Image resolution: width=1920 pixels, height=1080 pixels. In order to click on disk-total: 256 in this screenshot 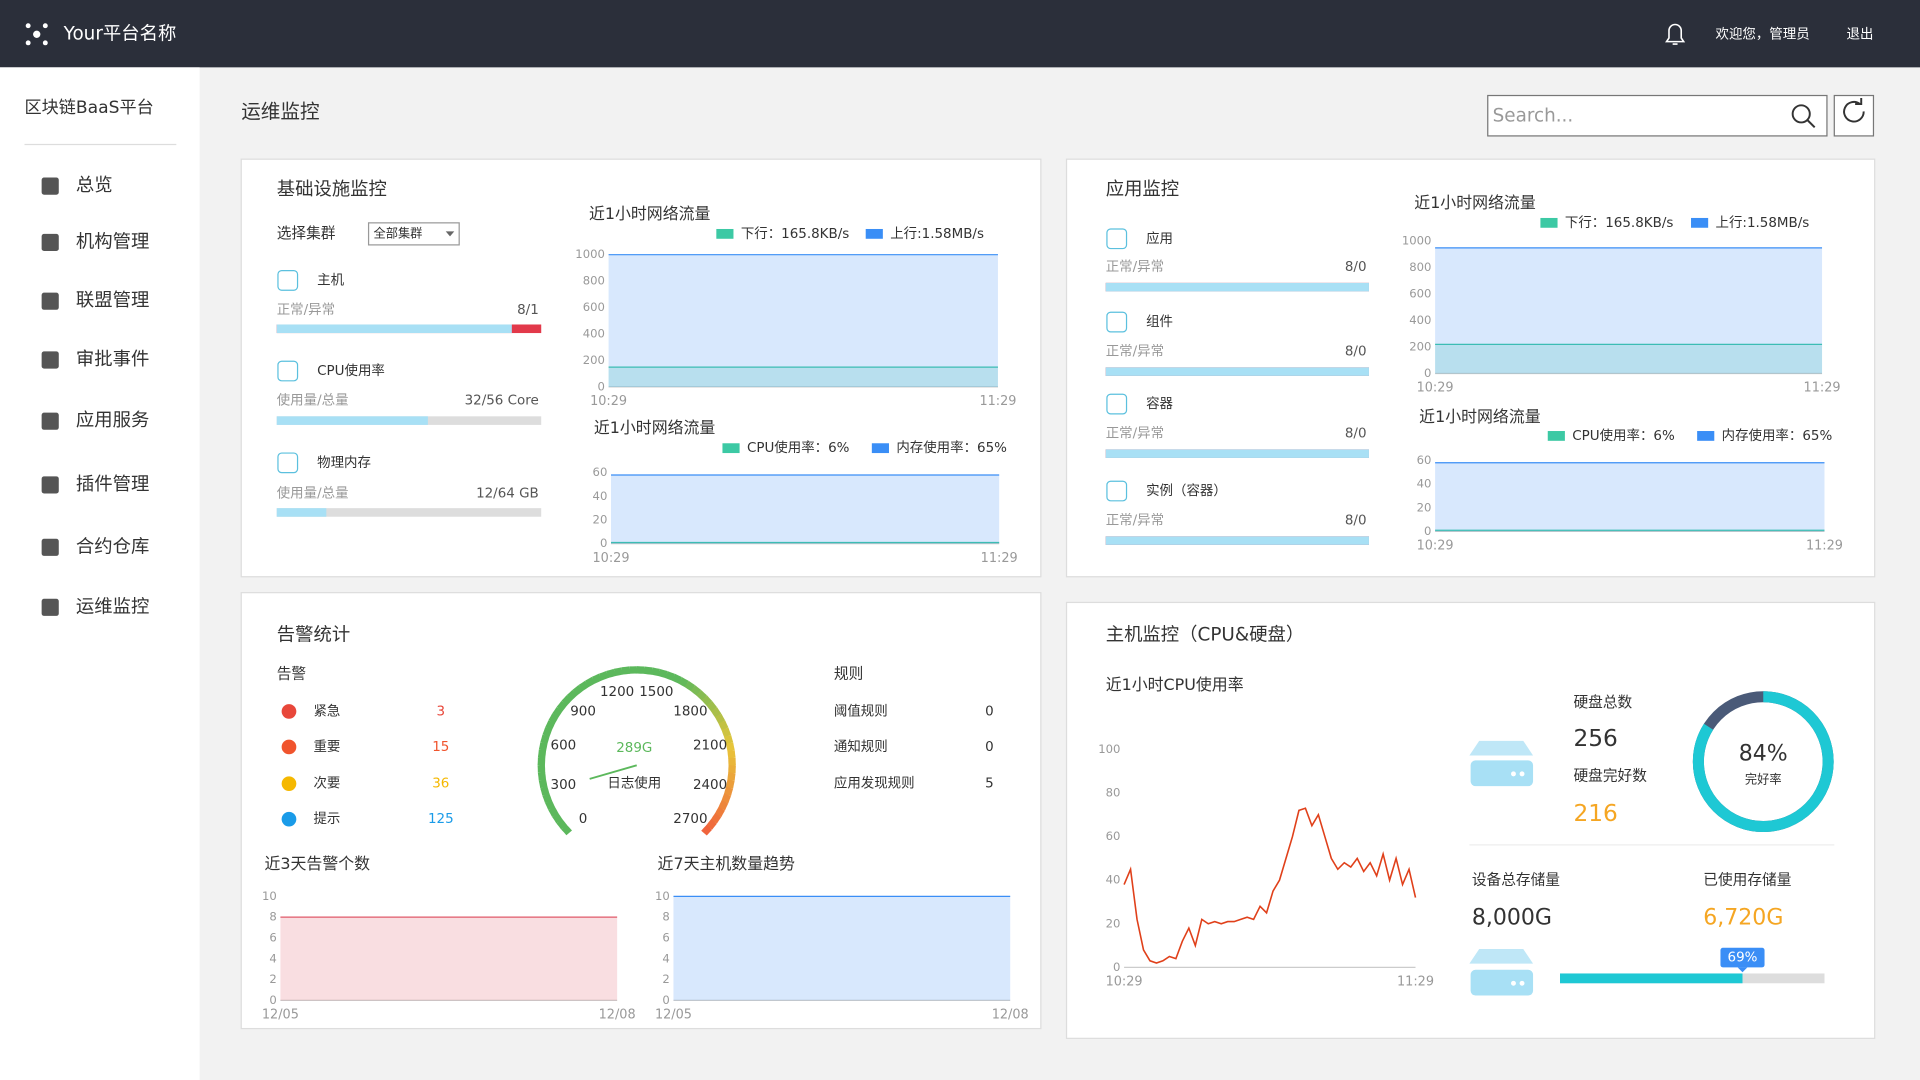, I will do `click(1595, 738)`.